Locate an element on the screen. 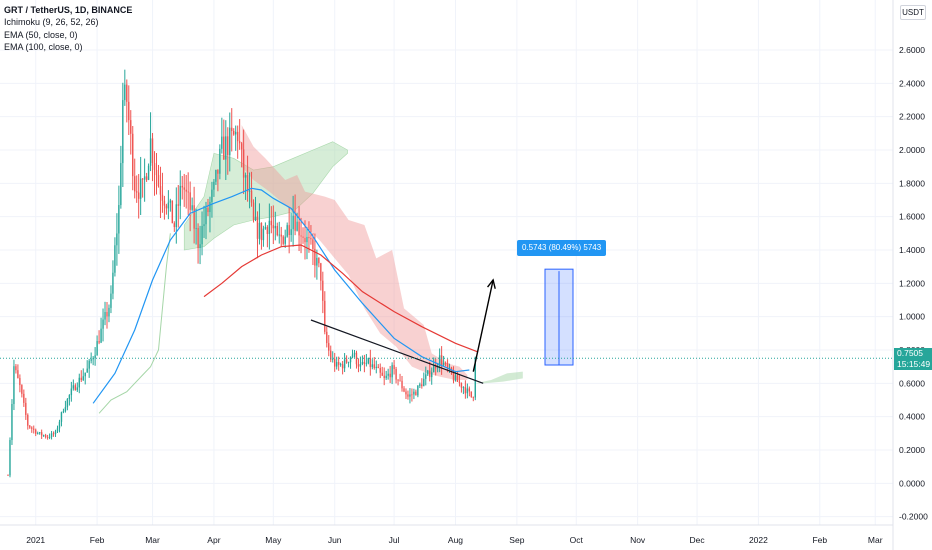 Image resolution: width=932 pixels, height=550 pixels. y-tick-label: 1.2000 is located at coordinates (912, 283).